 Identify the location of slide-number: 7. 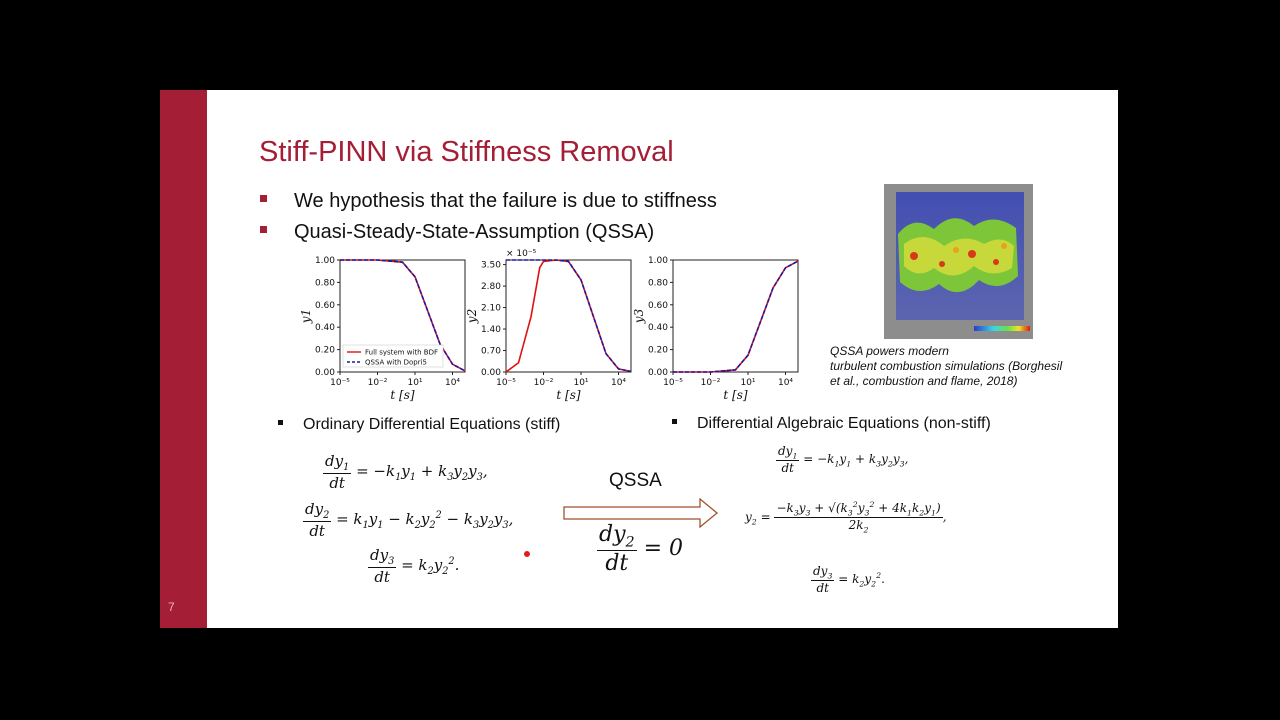
(171, 607).